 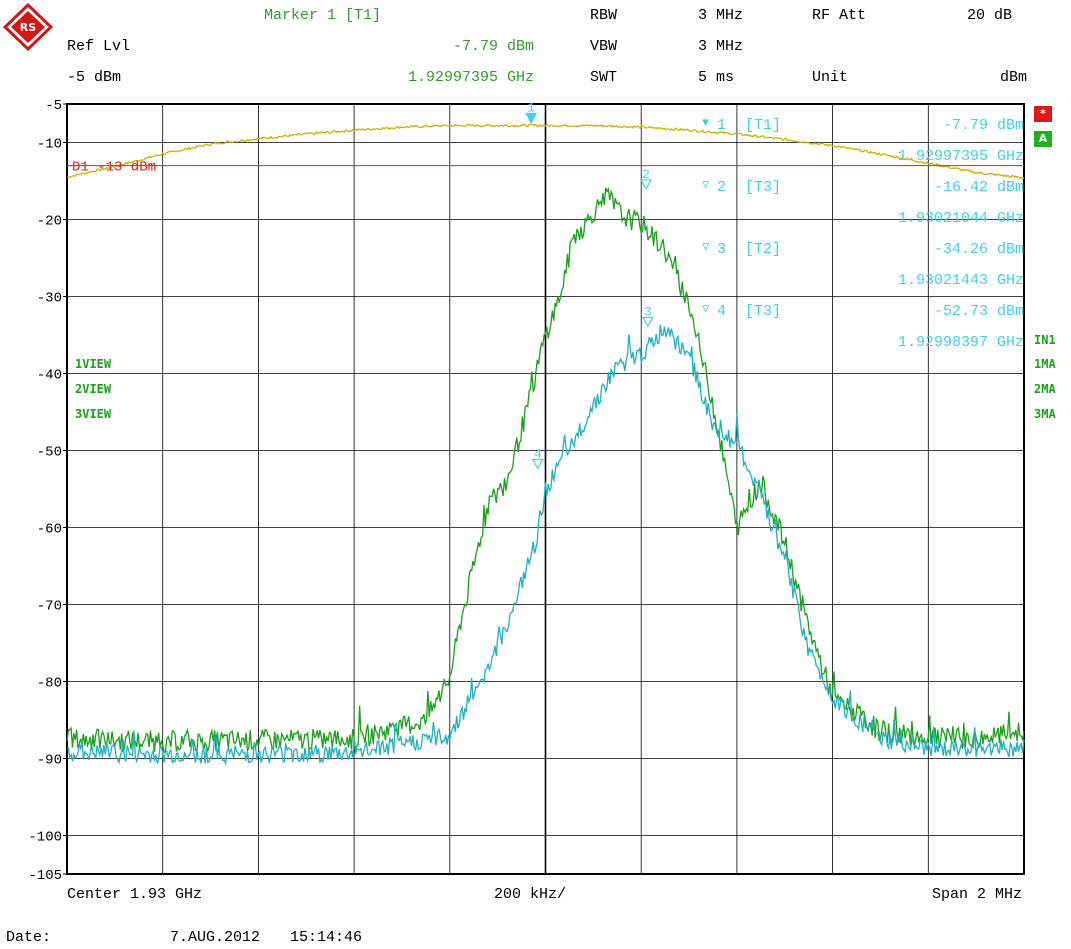 I want to click on y-tick-label: -100, so click(x=45, y=838).